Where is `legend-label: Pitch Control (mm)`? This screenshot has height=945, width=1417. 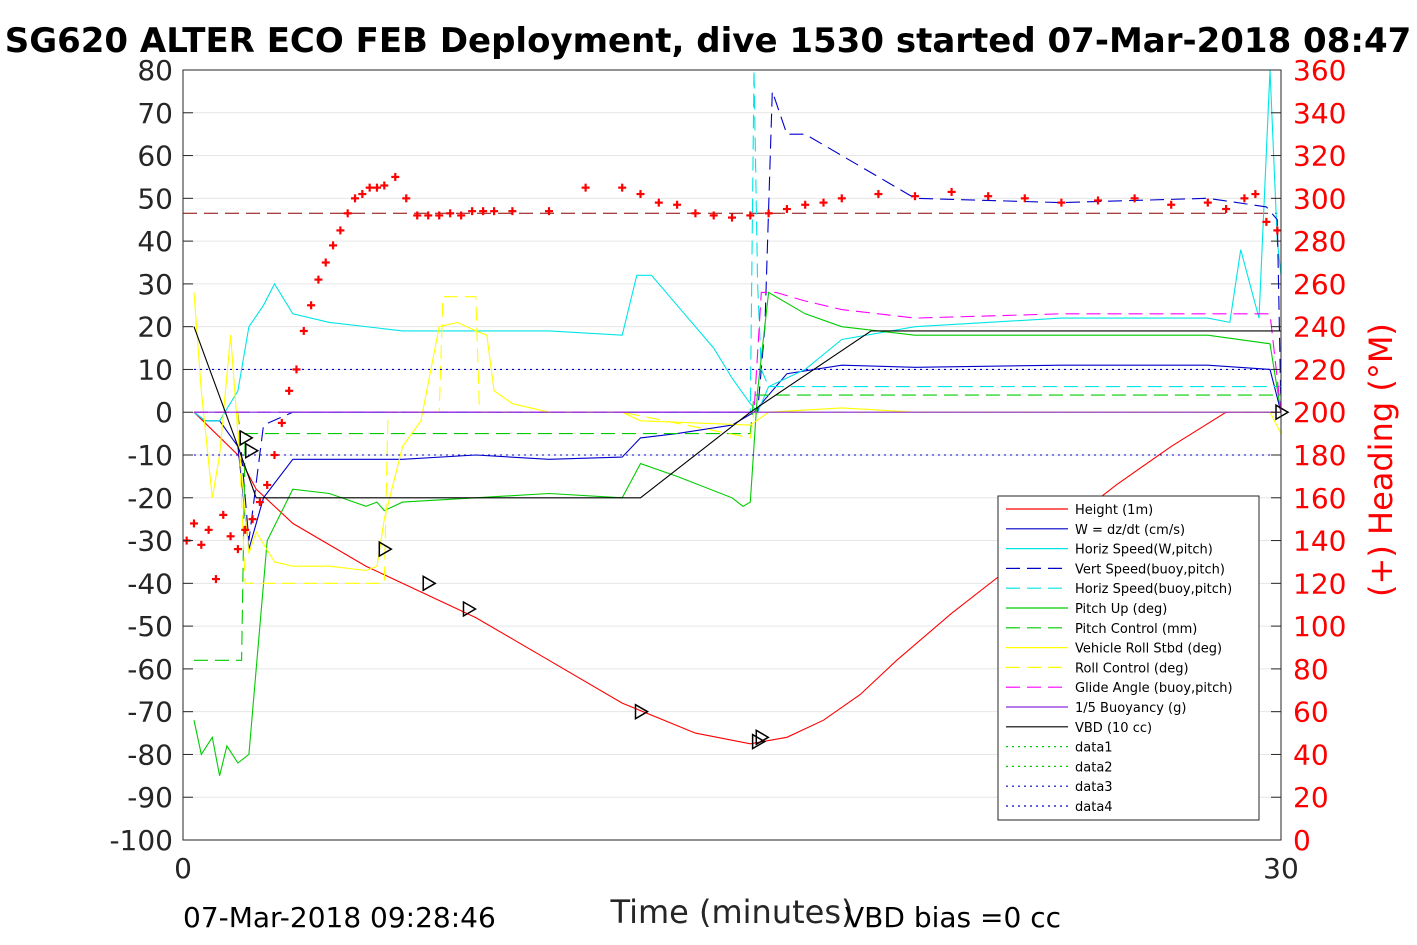 legend-label: Pitch Control (mm) is located at coordinates (1136, 629).